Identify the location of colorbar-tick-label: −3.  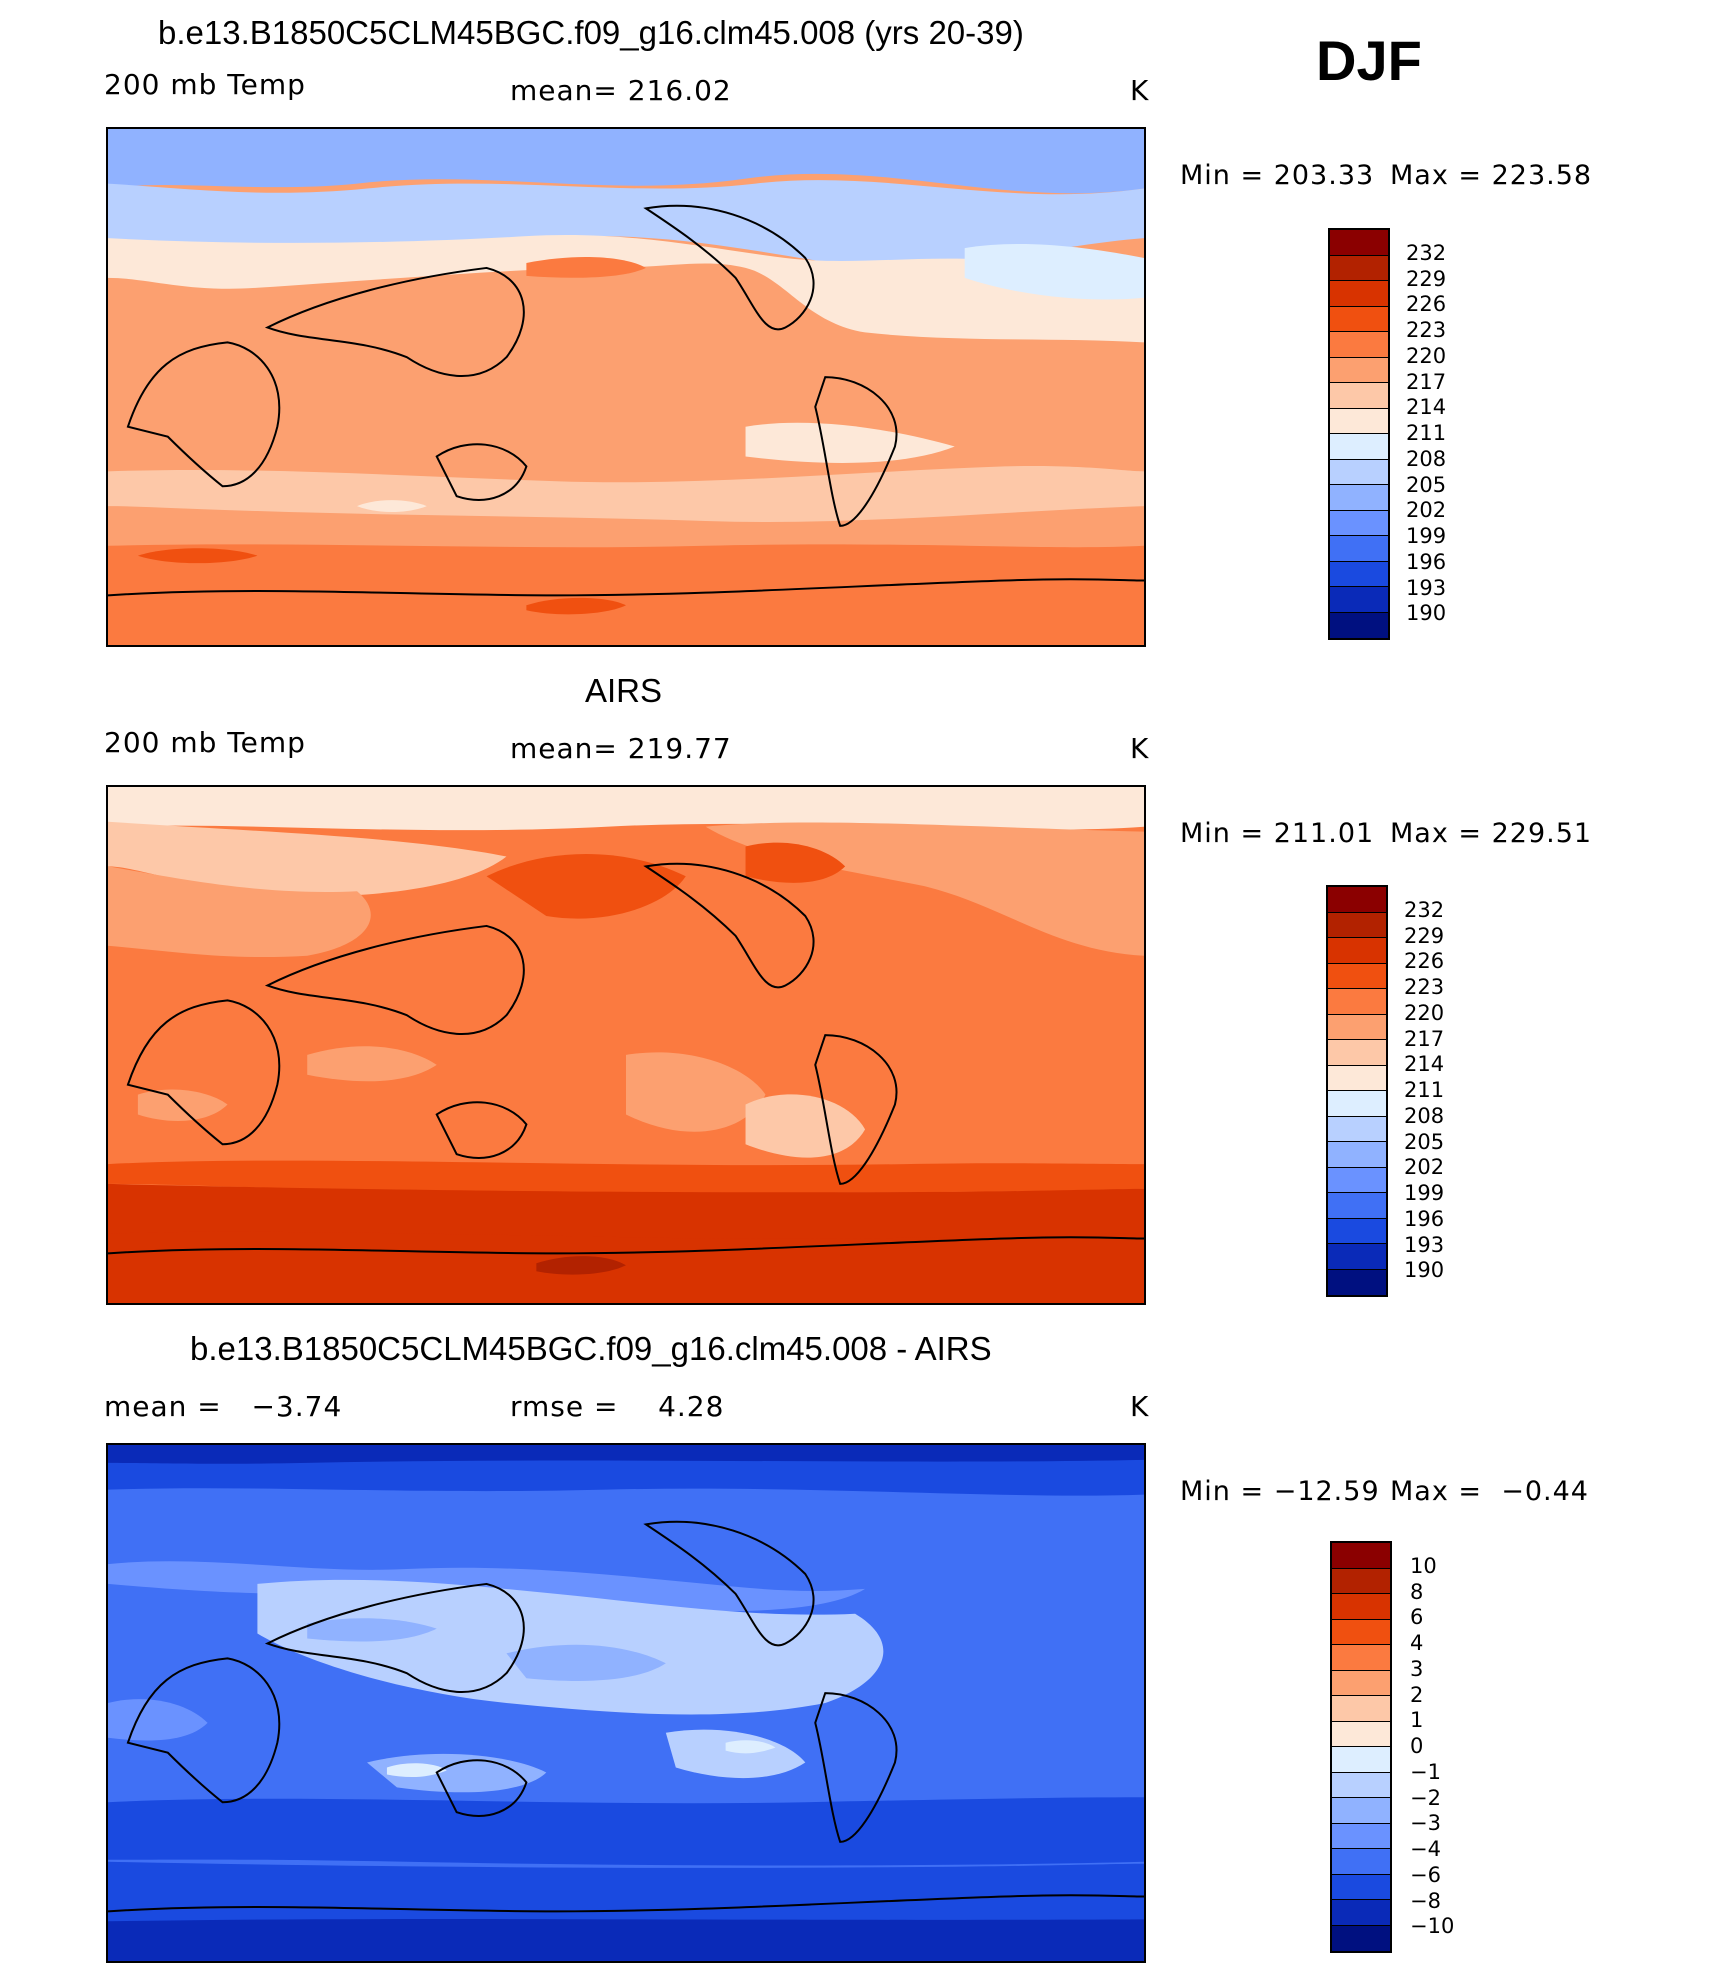
(1425, 1823).